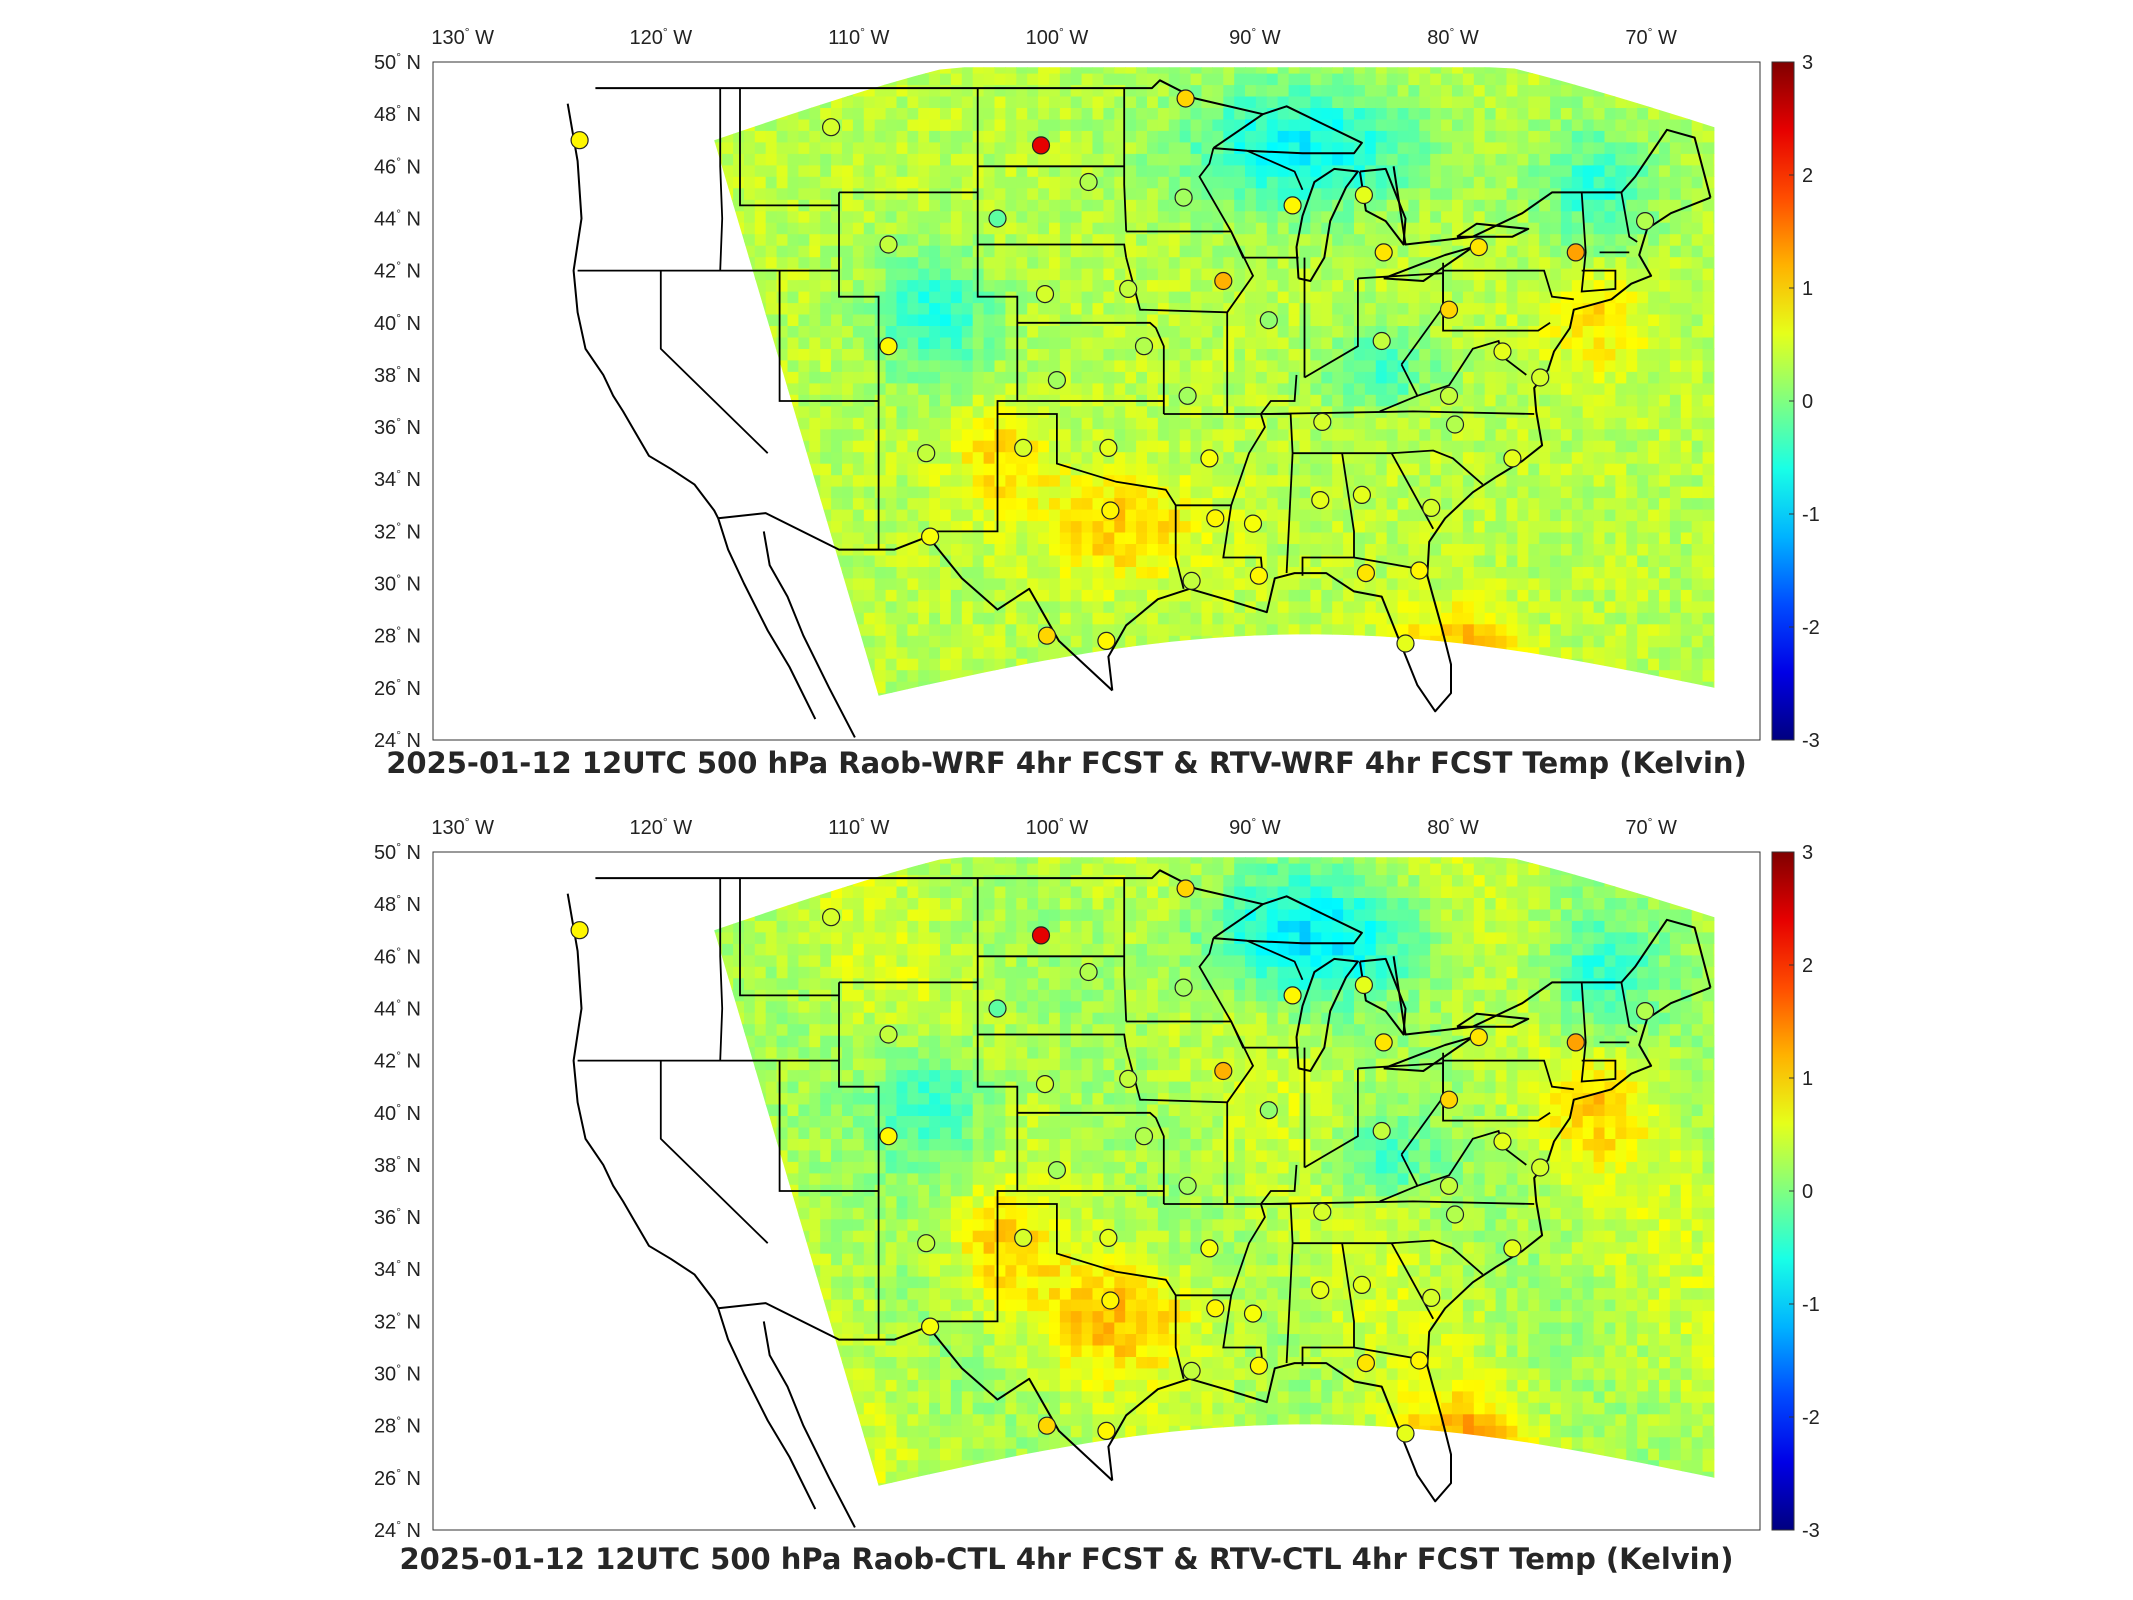 This screenshot has height=1600, width=2133. Describe the element at coordinates (397, 323) in the screenshot. I see `lat-tick-label: 40° N` at that location.